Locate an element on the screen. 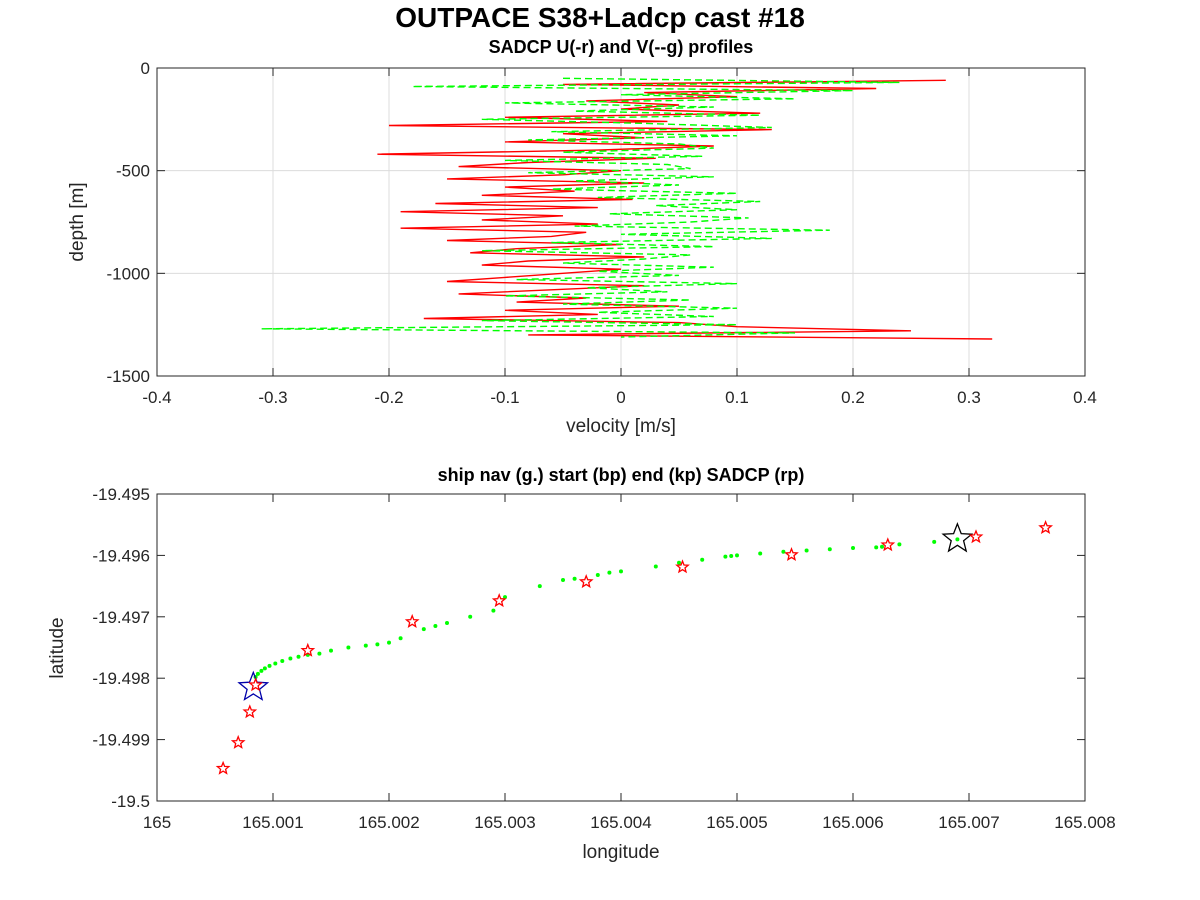 Image resolution: width=1200 pixels, height=900 pixels. nav-plot-ylabel: latitude is located at coordinates (57, 647).